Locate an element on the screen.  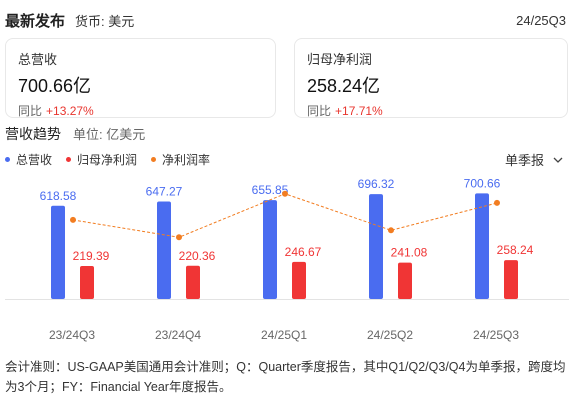
revenue-yoy: 同比 +13.27% is located at coordinates (140, 110).